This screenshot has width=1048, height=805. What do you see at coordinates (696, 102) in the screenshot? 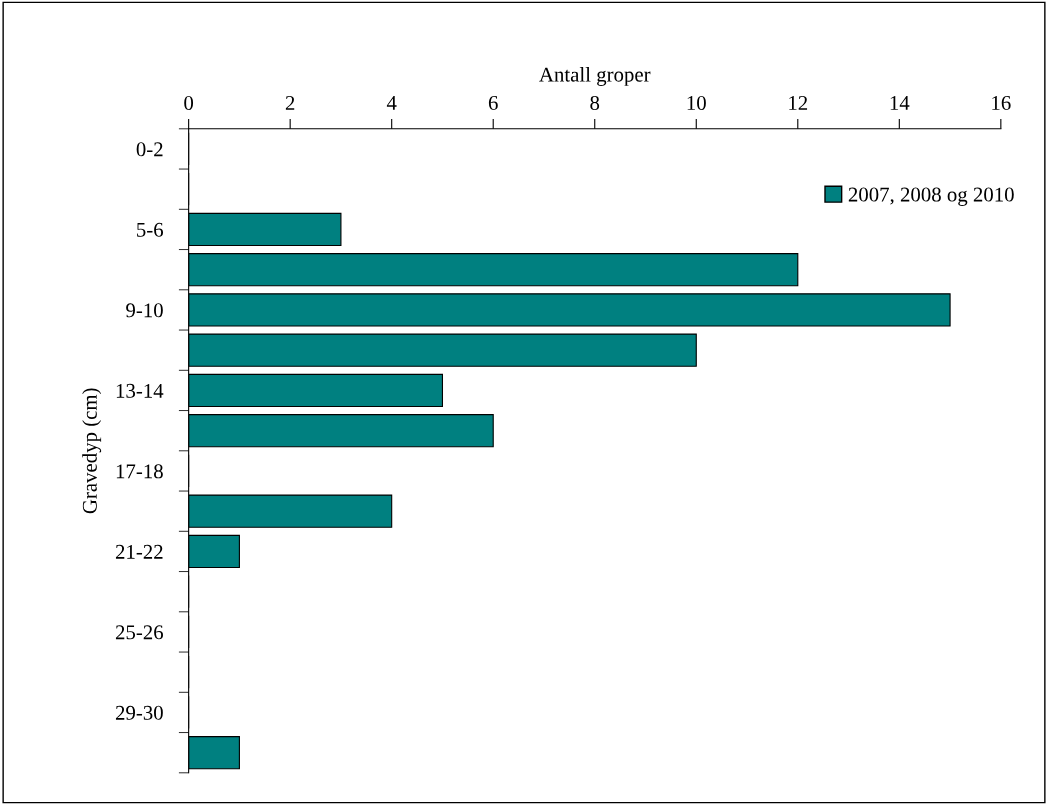
I see `x-tick-label: 10` at bounding box center [696, 102].